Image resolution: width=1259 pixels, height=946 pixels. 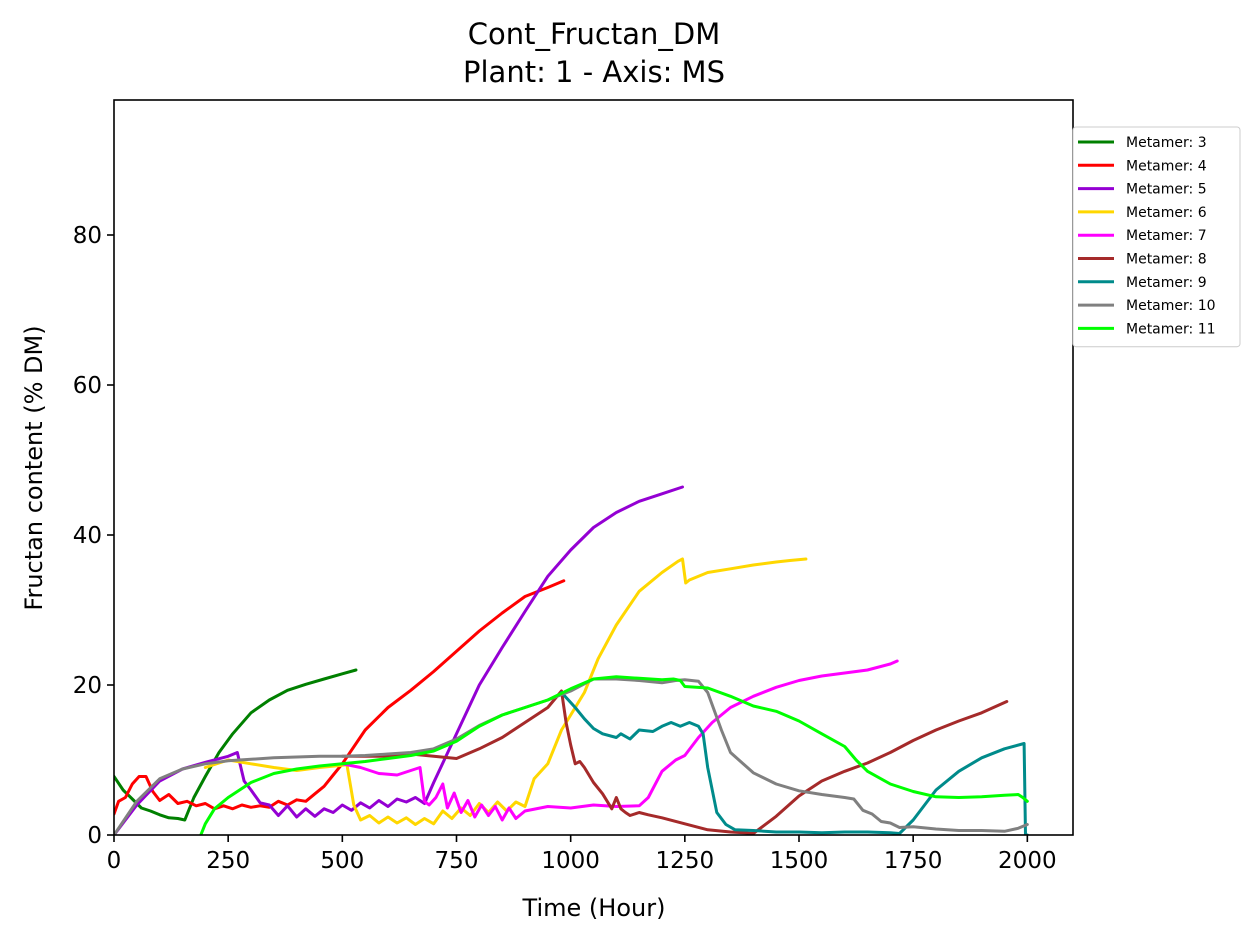 What do you see at coordinates (34, 467) in the screenshot?
I see `y-axis-label: Fructan content (% DM)` at bounding box center [34, 467].